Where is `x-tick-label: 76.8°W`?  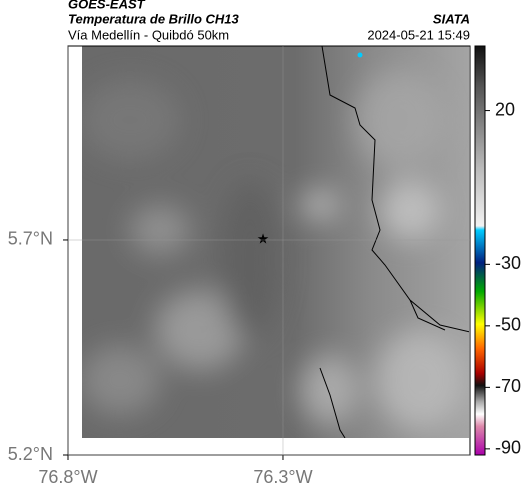 x-tick-label: 76.8°W is located at coordinates (67, 477).